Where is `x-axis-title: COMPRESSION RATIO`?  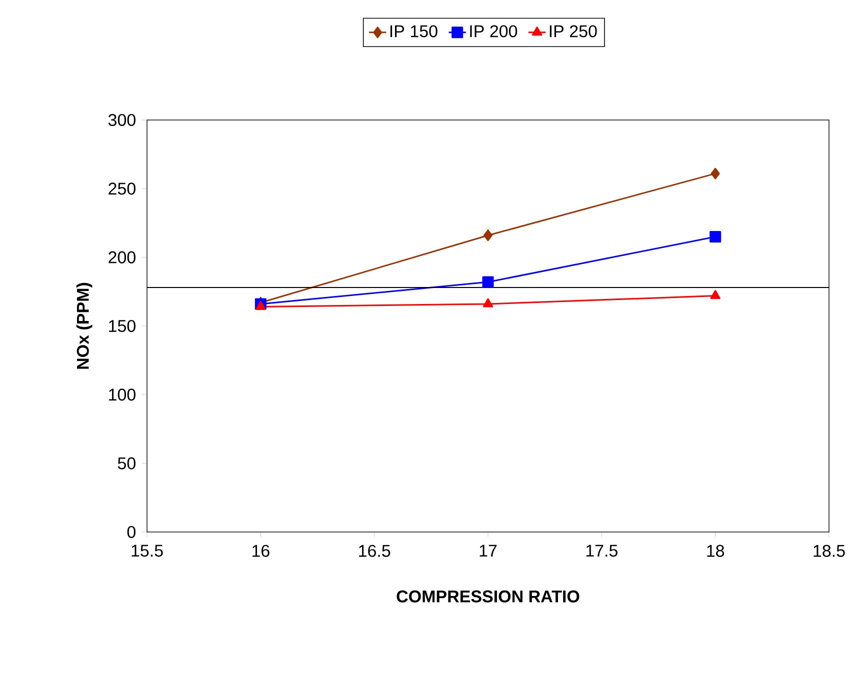
x-axis-title: COMPRESSION RATIO is located at coordinates (488, 596).